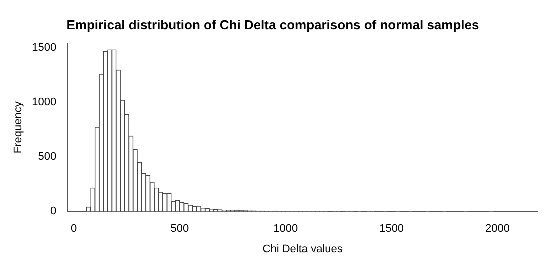  Describe the element at coordinates (498, 229) in the screenshot. I see `x-tick-label: 2000` at that location.